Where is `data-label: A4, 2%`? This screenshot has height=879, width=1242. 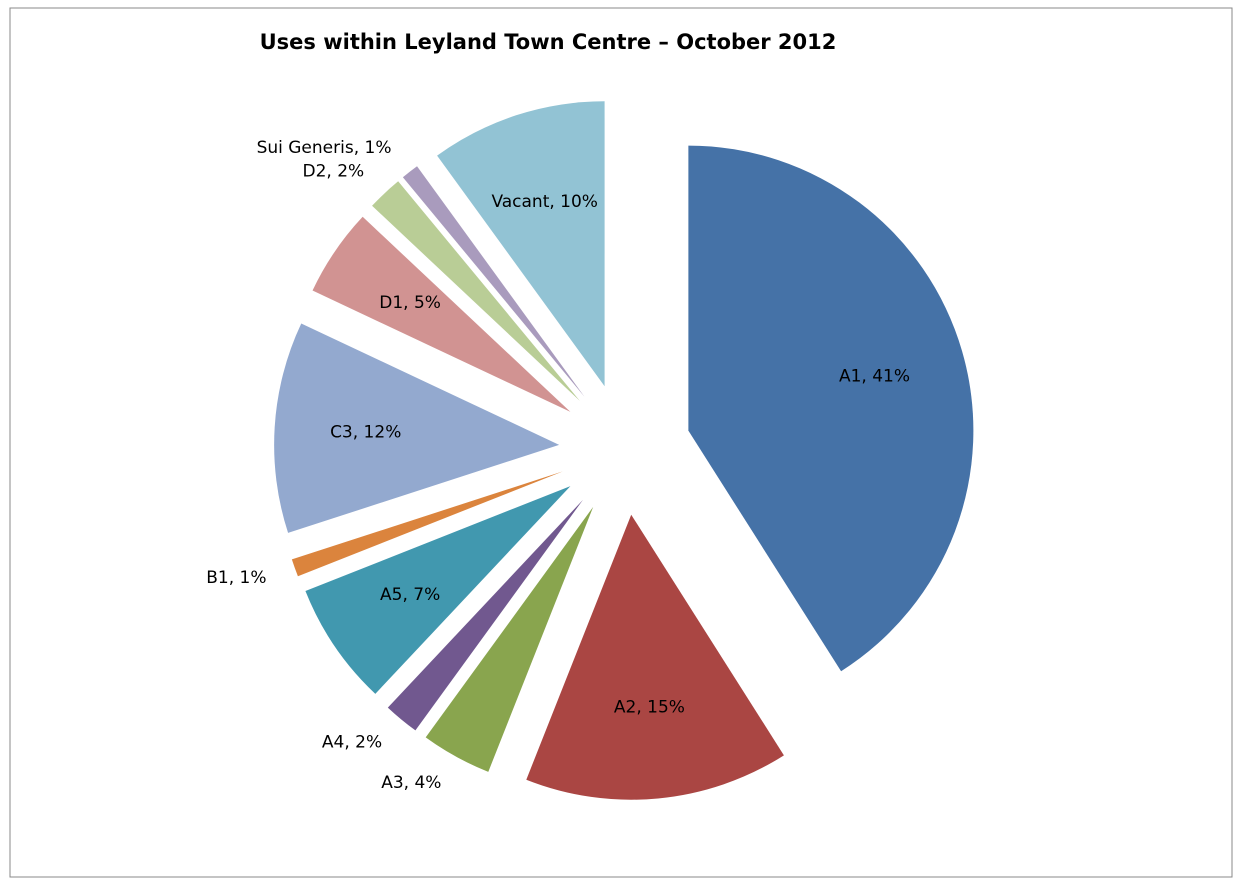
data-label: A4, 2% is located at coordinates (352, 743).